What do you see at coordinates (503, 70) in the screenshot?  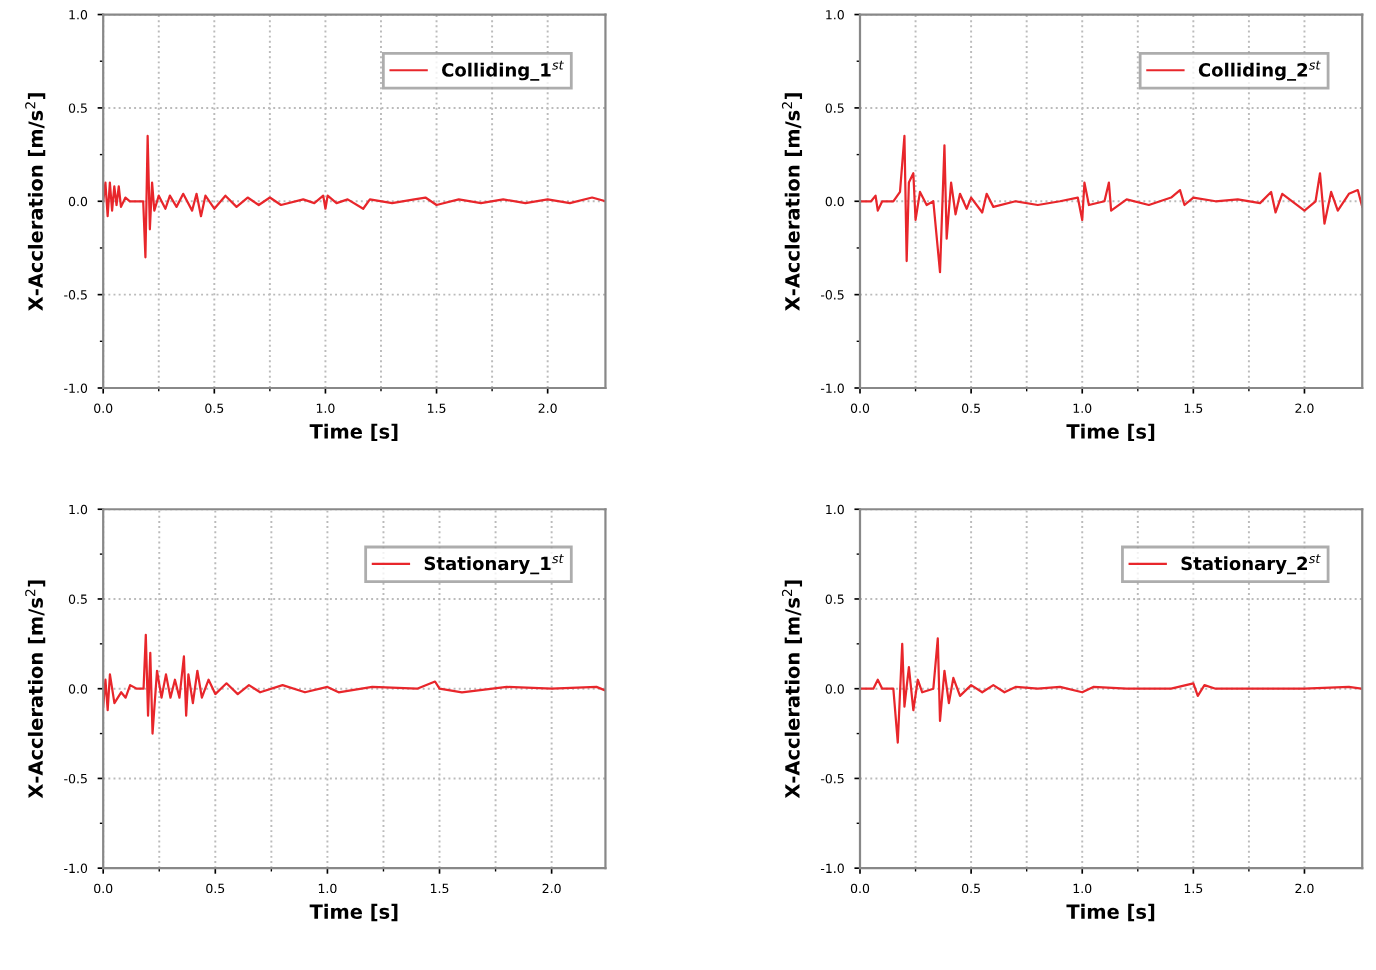 I see `legend-label: Colliding_1$^{st}$` at bounding box center [503, 70].